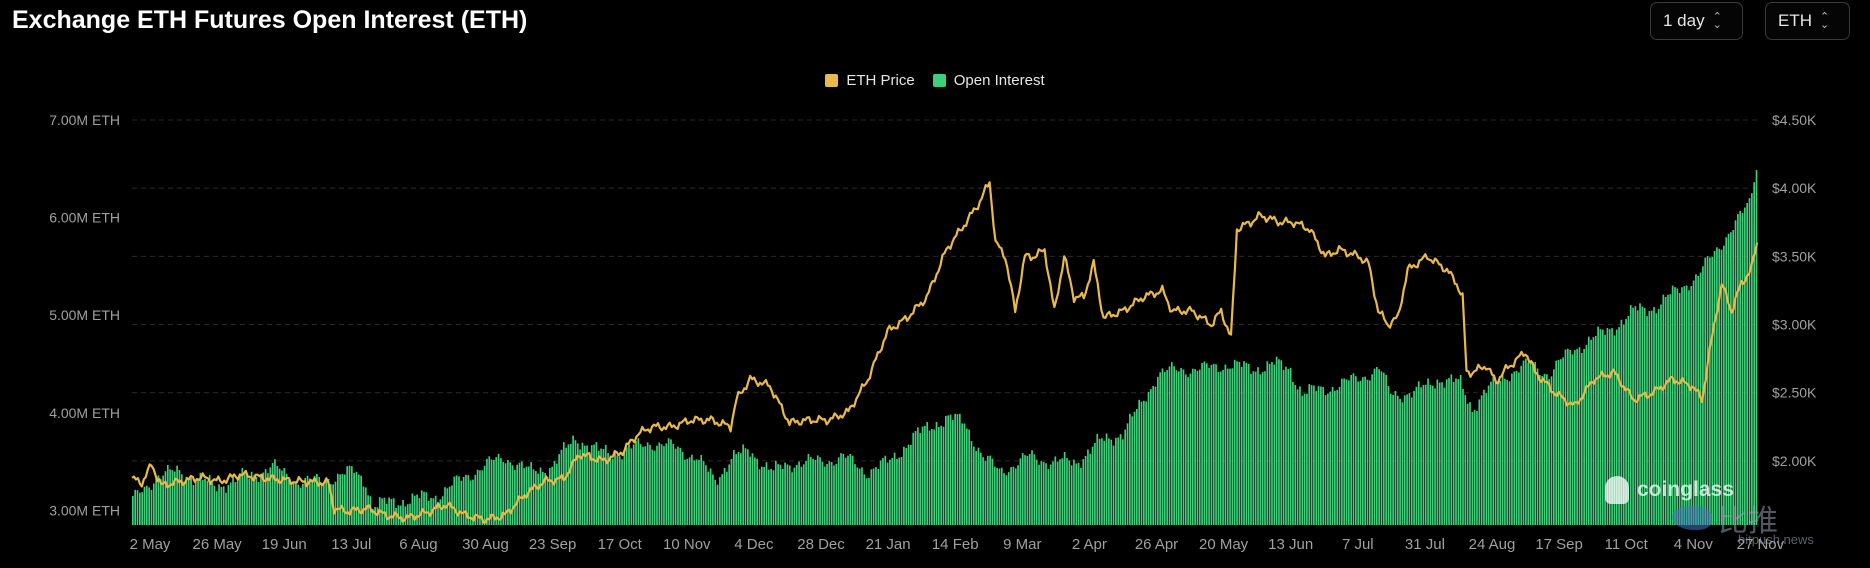 This screenshot has height=568, width=1870. What do you see at coordinates (1696, 21) in the screenshot?
I see `interval-select: 1 day ⌃ ⌄` at bounding box center [1696, 21].